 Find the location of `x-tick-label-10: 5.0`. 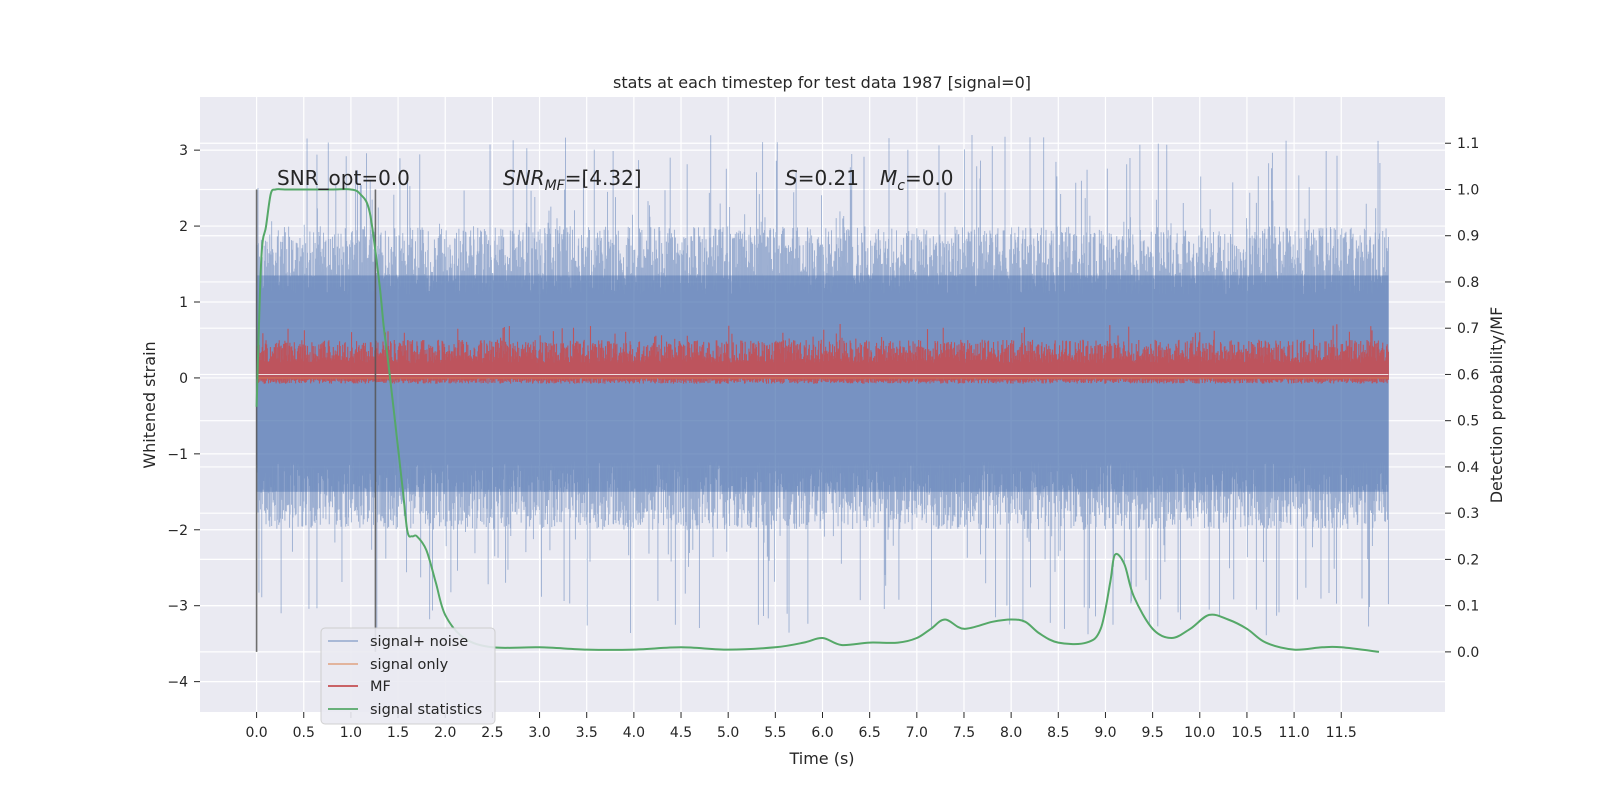

x-tick-label-10: 5.0 is located at coordinates (728, 733).